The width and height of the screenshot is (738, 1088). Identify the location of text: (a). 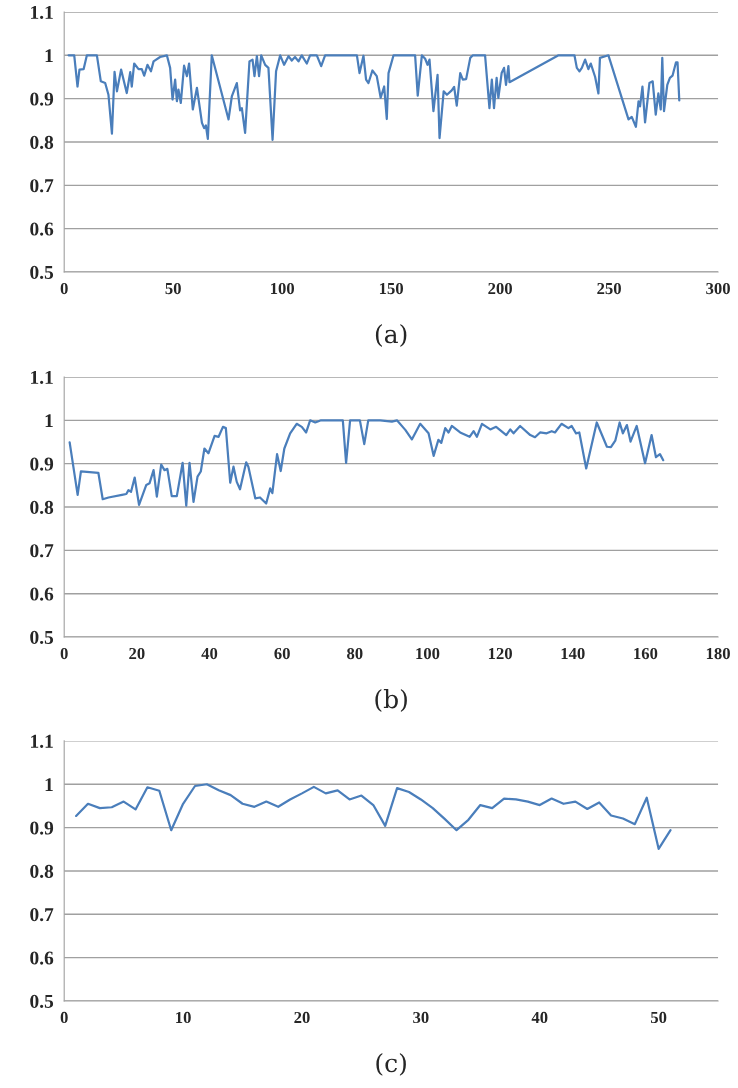
(391, 335).